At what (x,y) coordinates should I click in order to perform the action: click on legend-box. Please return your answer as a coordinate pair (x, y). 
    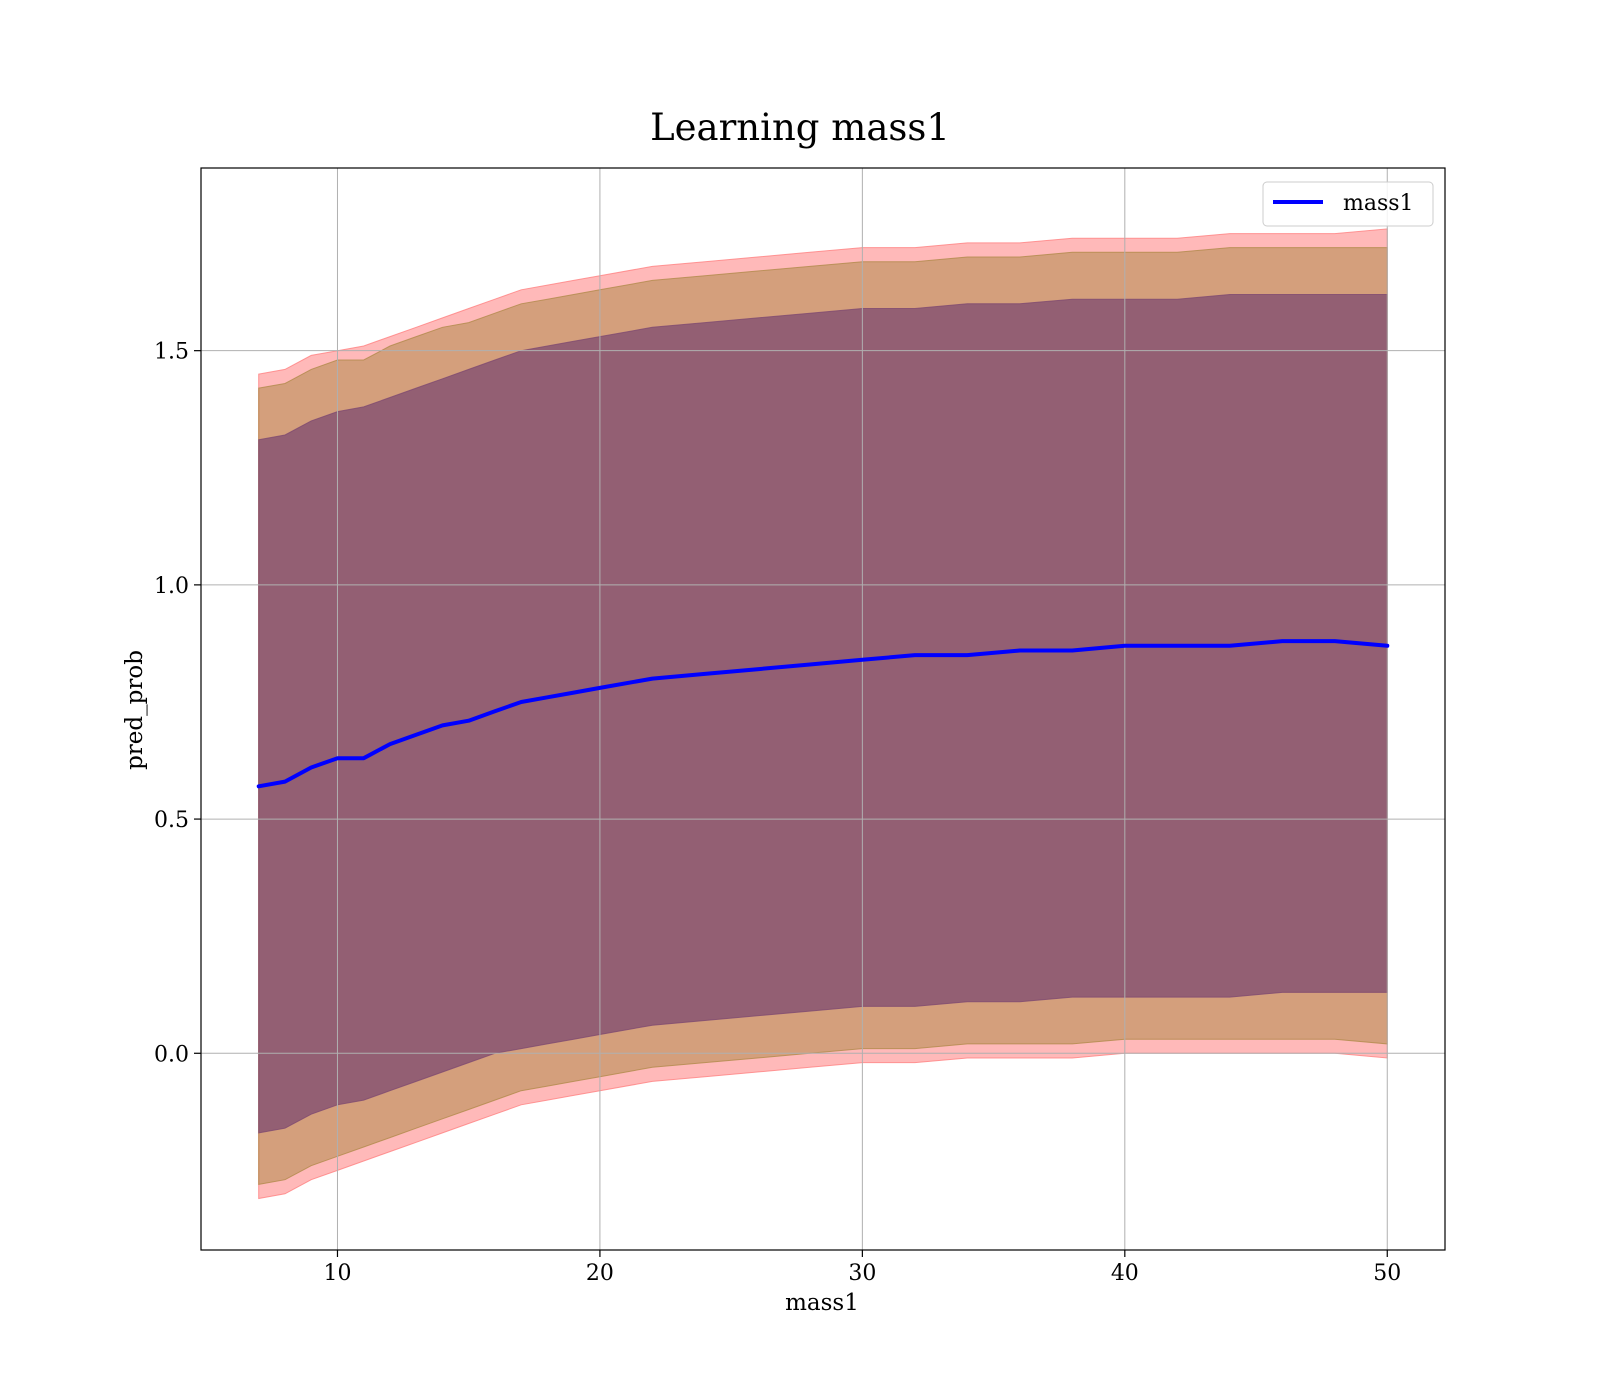
    Looking at the image, I should click on (1348, 204).